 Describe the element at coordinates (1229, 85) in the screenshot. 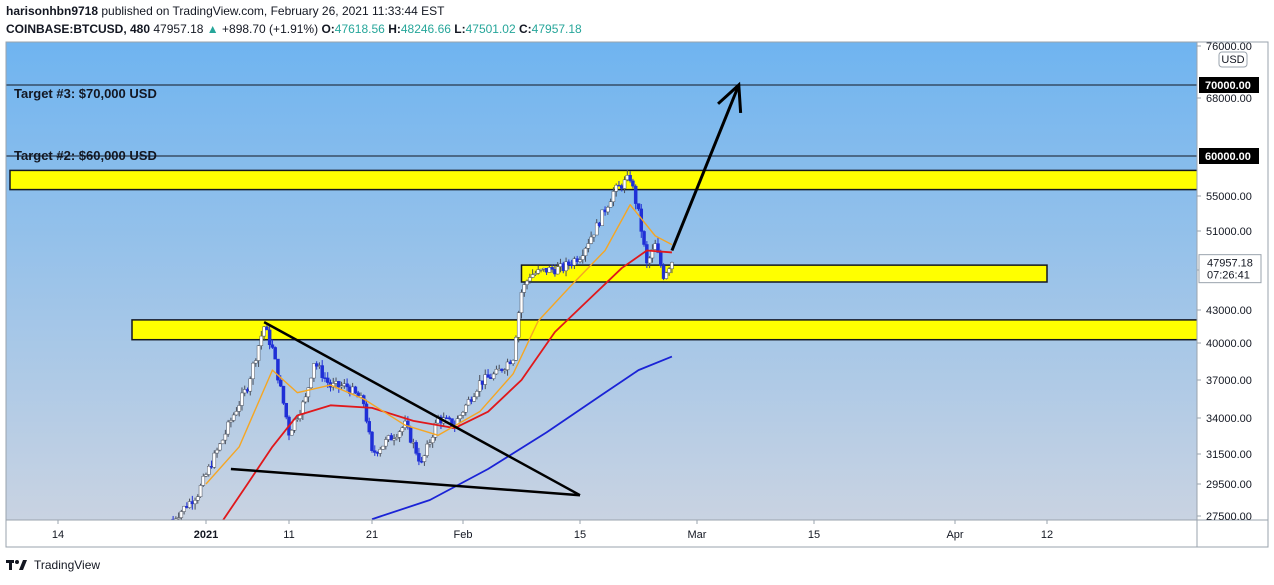

I see `y-highlight-label: 70000.00` at that location.